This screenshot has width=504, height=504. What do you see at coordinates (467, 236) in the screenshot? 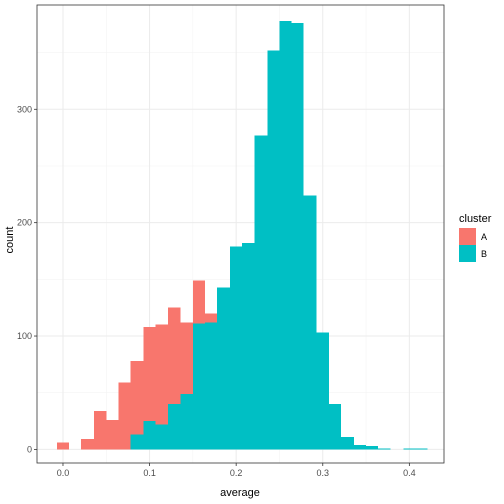
I see `legend-key-a` at bounding box center [467, 236].